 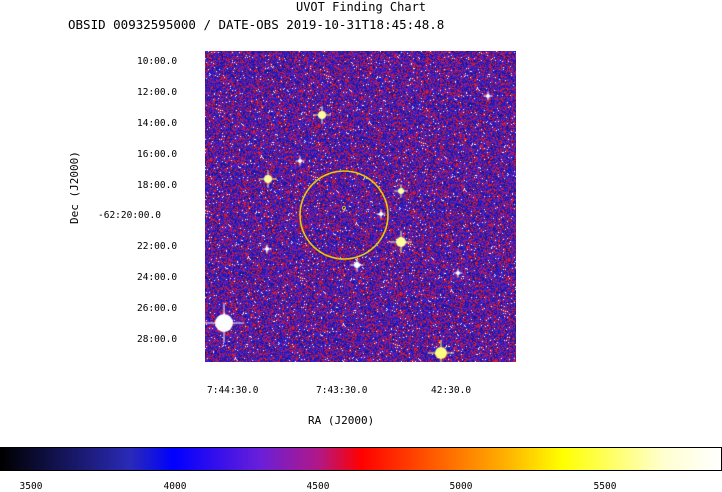 What do you see at coordinates (157, 61) in the screenshot?
I see `y-tick-label: 10:00.0` at bounding box center [157, 61].